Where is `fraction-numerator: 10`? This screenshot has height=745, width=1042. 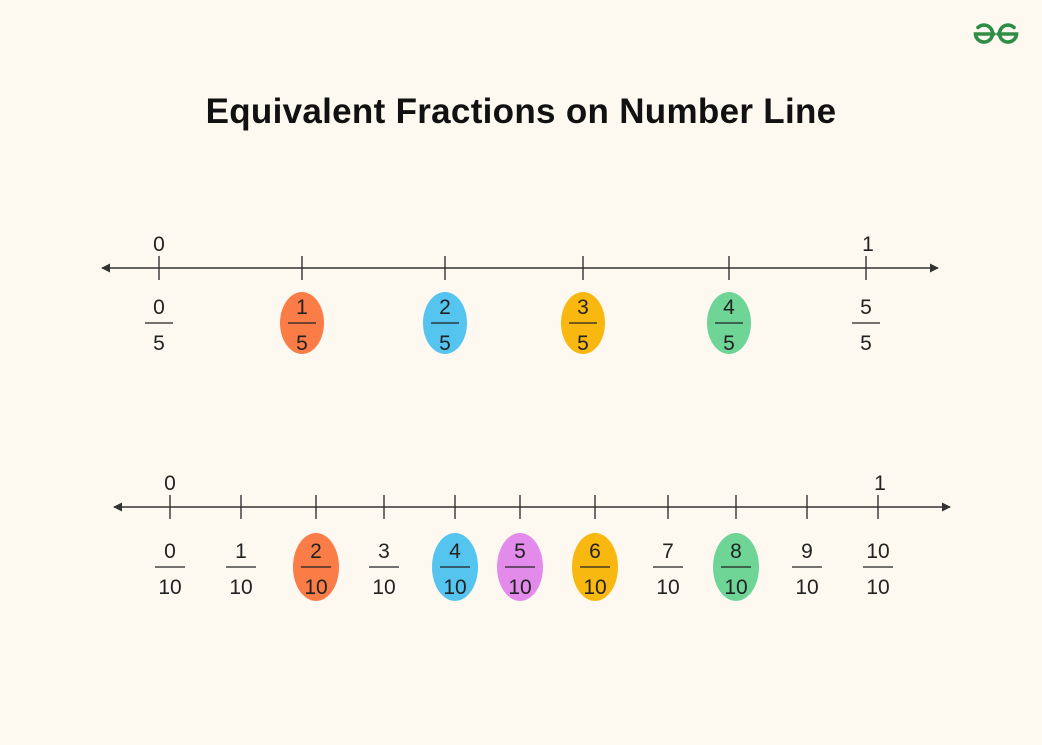
fraction-numerator: 10 is located at coordinates (877, 551).